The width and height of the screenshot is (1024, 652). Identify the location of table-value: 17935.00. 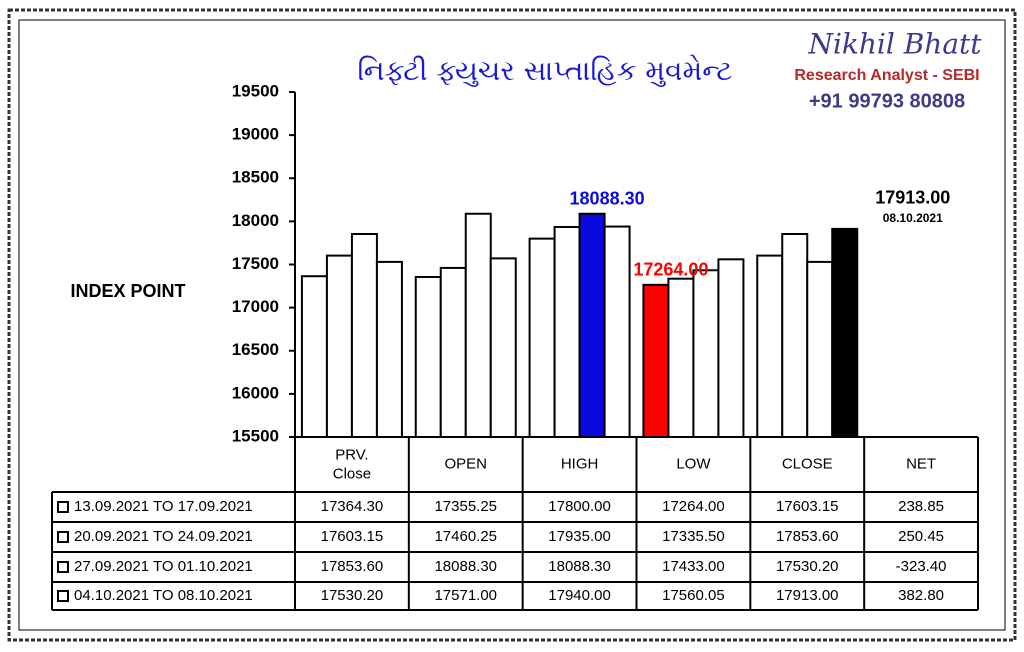
(579, 536).